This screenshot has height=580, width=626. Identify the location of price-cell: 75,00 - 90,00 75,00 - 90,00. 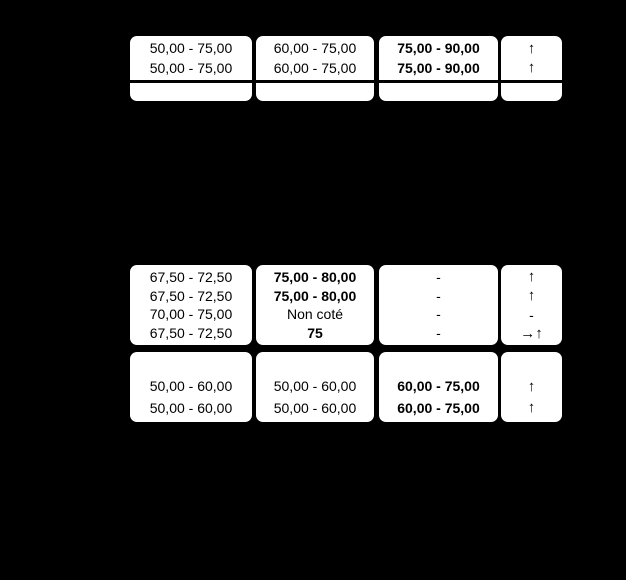
(438, 68).